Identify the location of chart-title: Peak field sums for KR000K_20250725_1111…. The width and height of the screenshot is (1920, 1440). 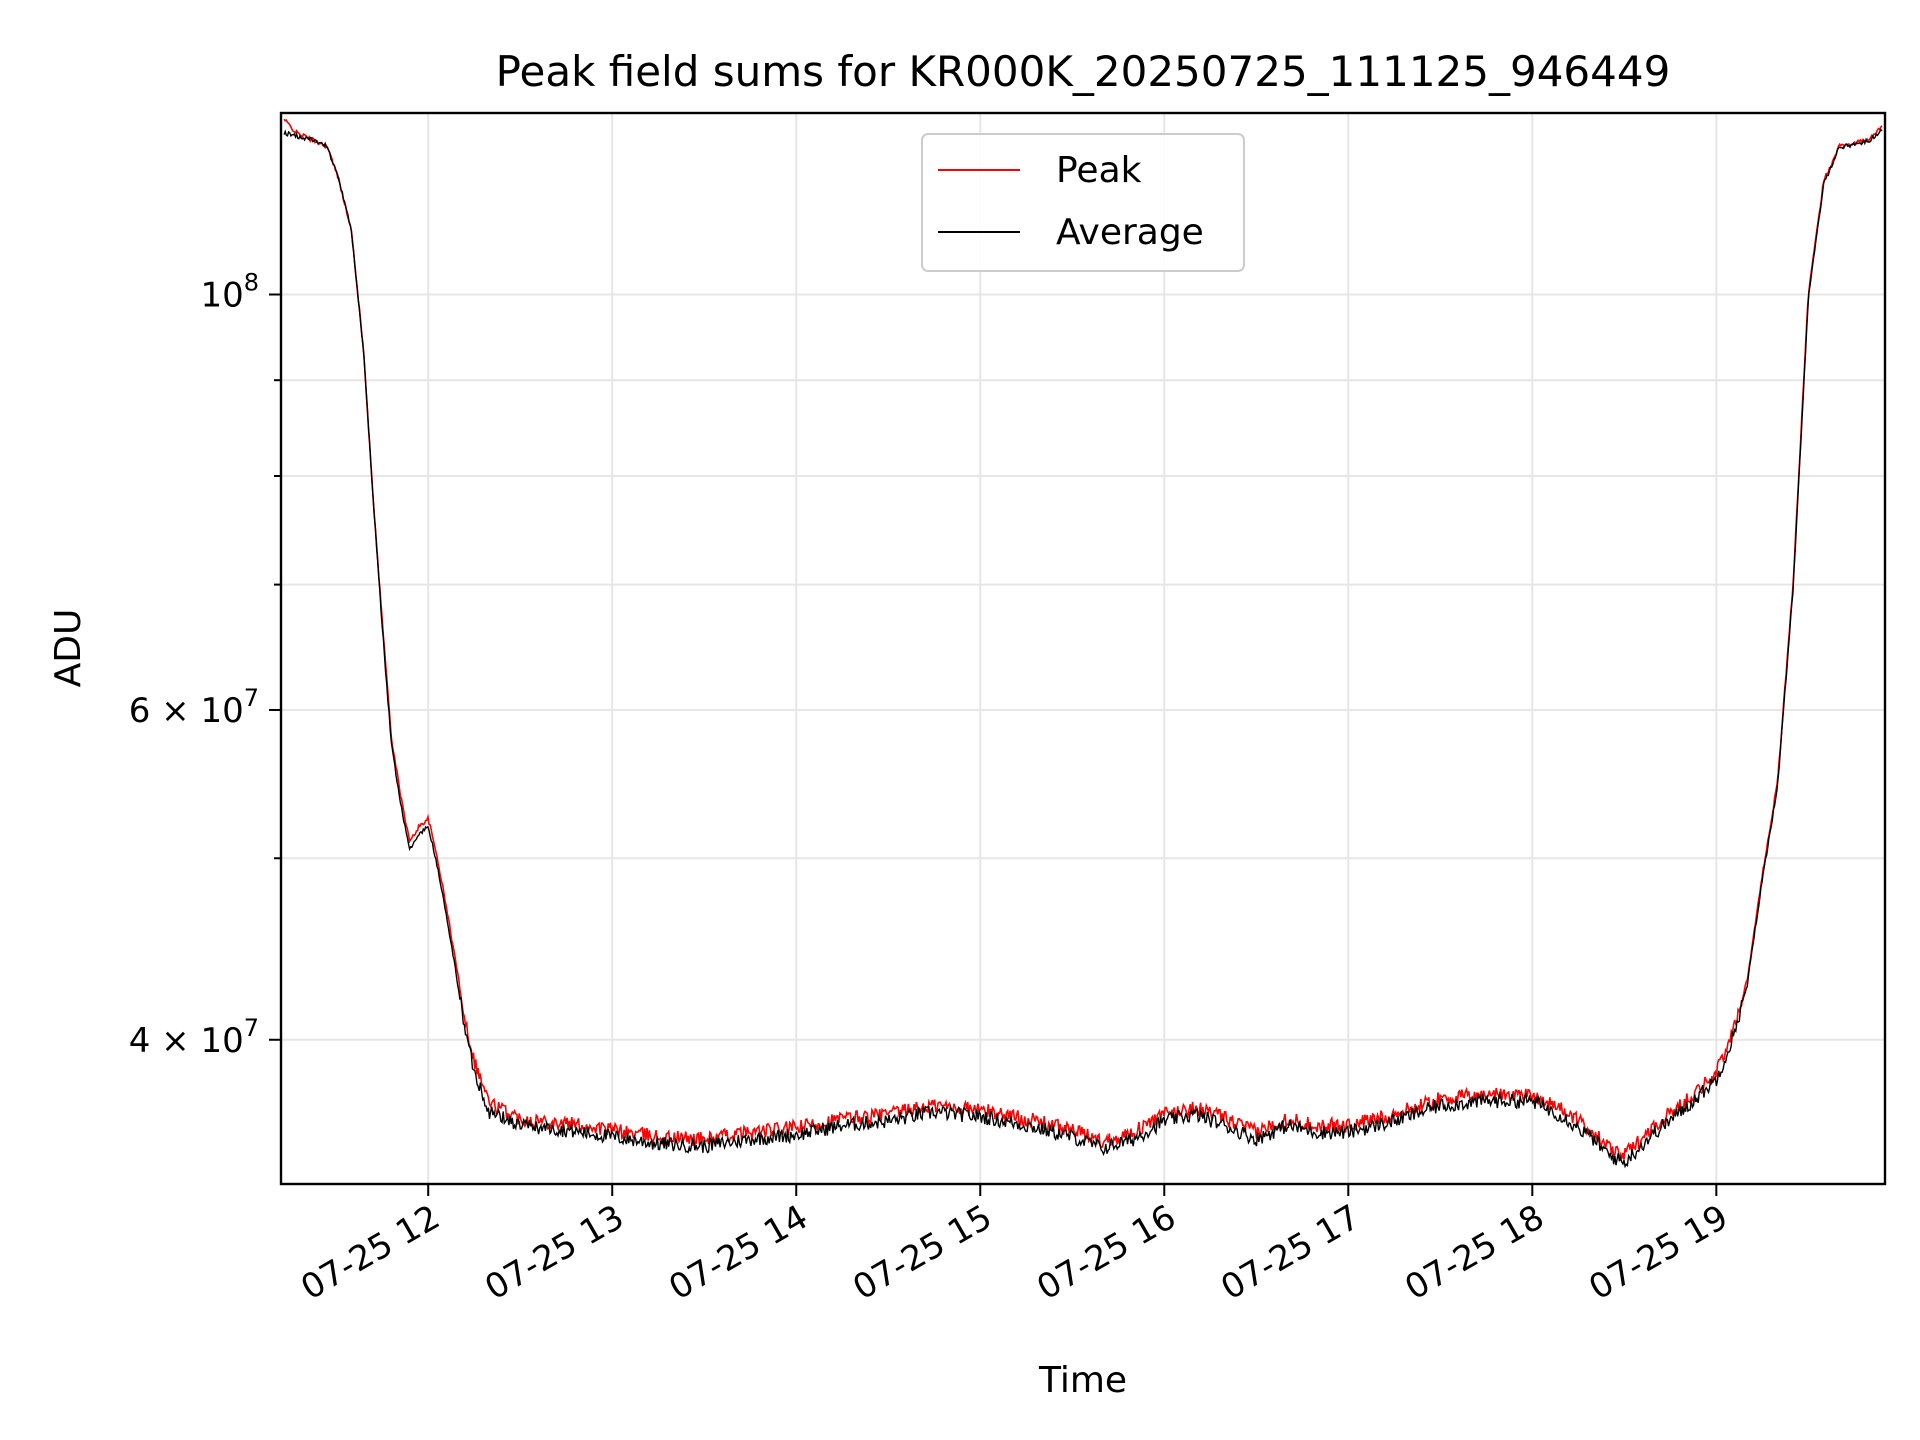
(1083, 71).